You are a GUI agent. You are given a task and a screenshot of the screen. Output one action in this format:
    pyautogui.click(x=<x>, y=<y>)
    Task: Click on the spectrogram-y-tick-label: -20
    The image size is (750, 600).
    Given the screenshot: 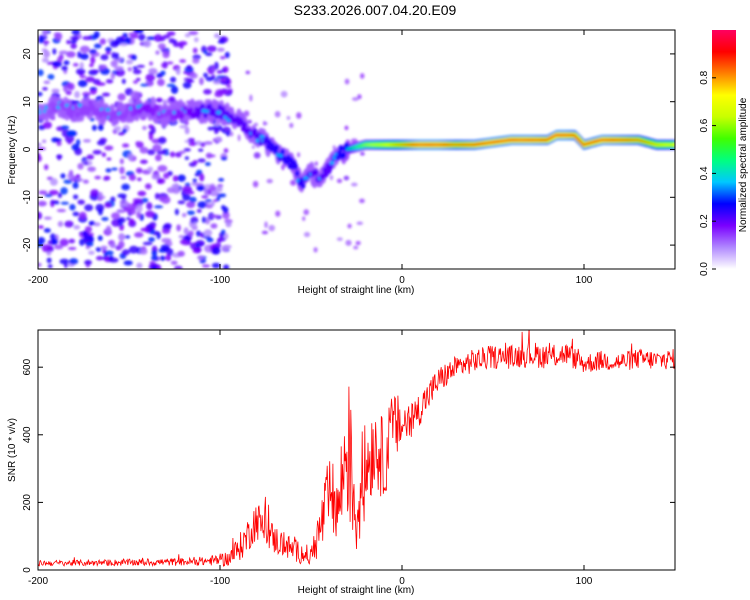 What is the action you would take?
    pyautogui.click(x=27, y=244)
    